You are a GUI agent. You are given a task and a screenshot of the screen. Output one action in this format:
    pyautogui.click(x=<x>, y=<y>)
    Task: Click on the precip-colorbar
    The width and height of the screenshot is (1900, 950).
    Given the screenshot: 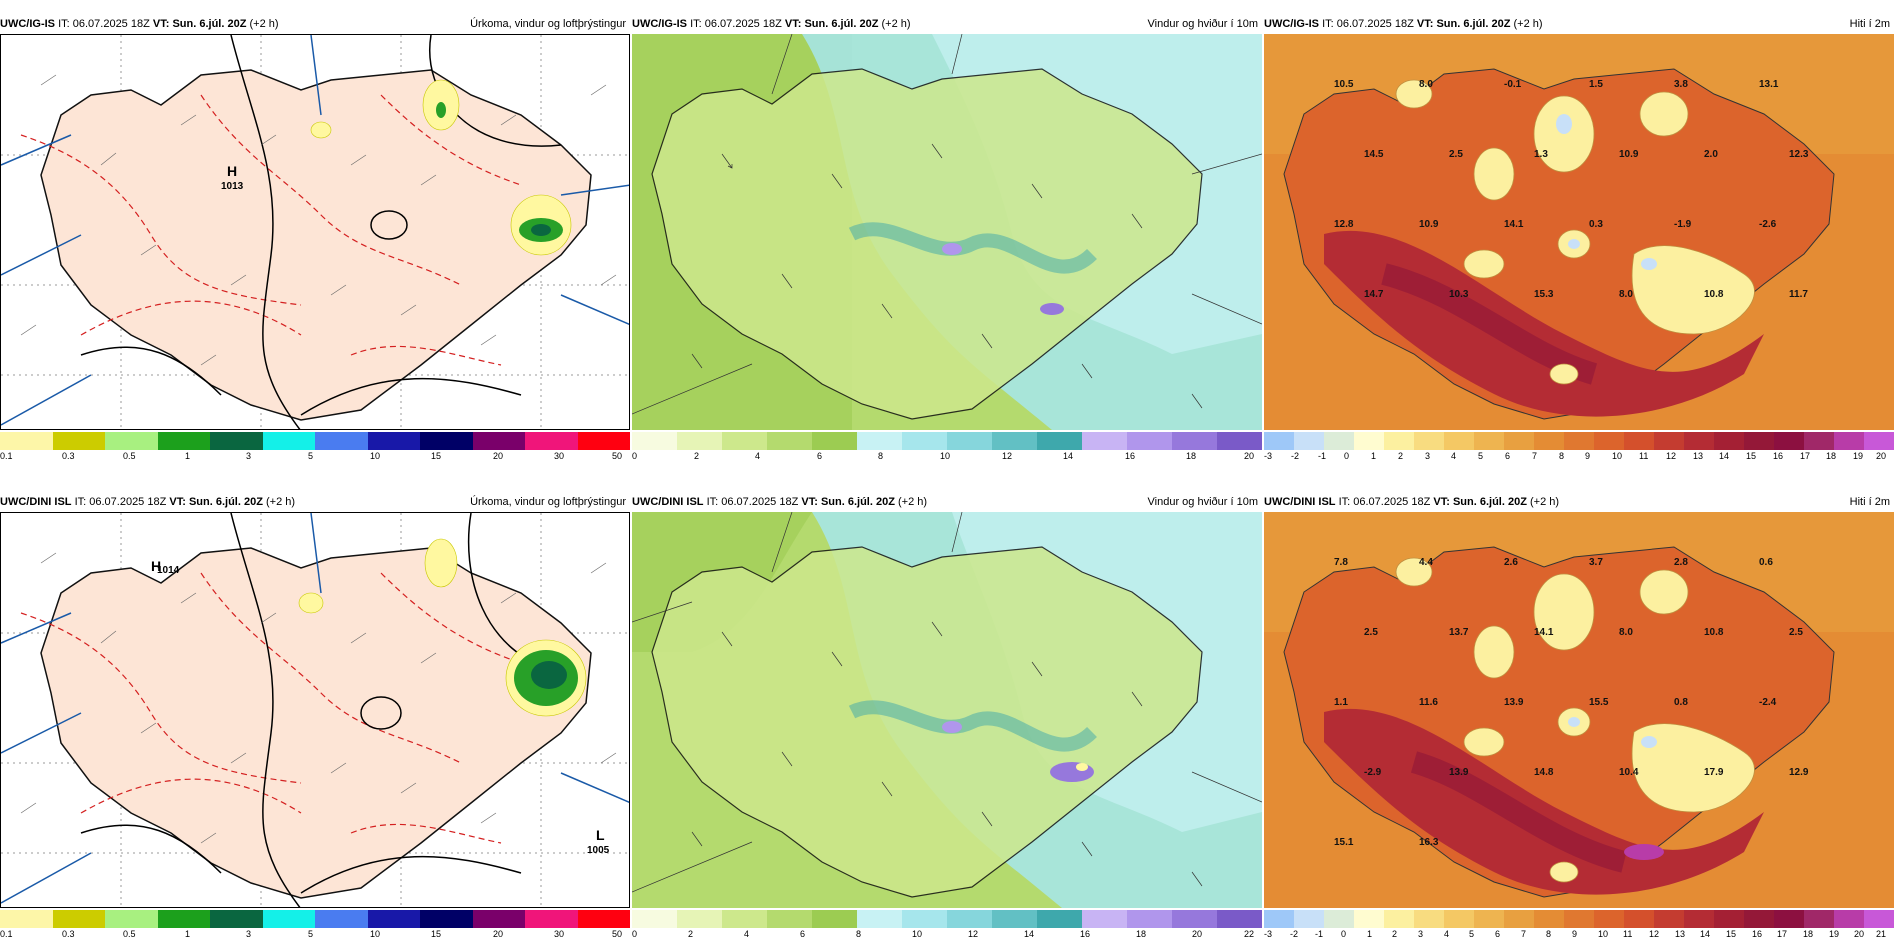 What is the action you would take?
    pyautogui.click(x=315, y=441)
    